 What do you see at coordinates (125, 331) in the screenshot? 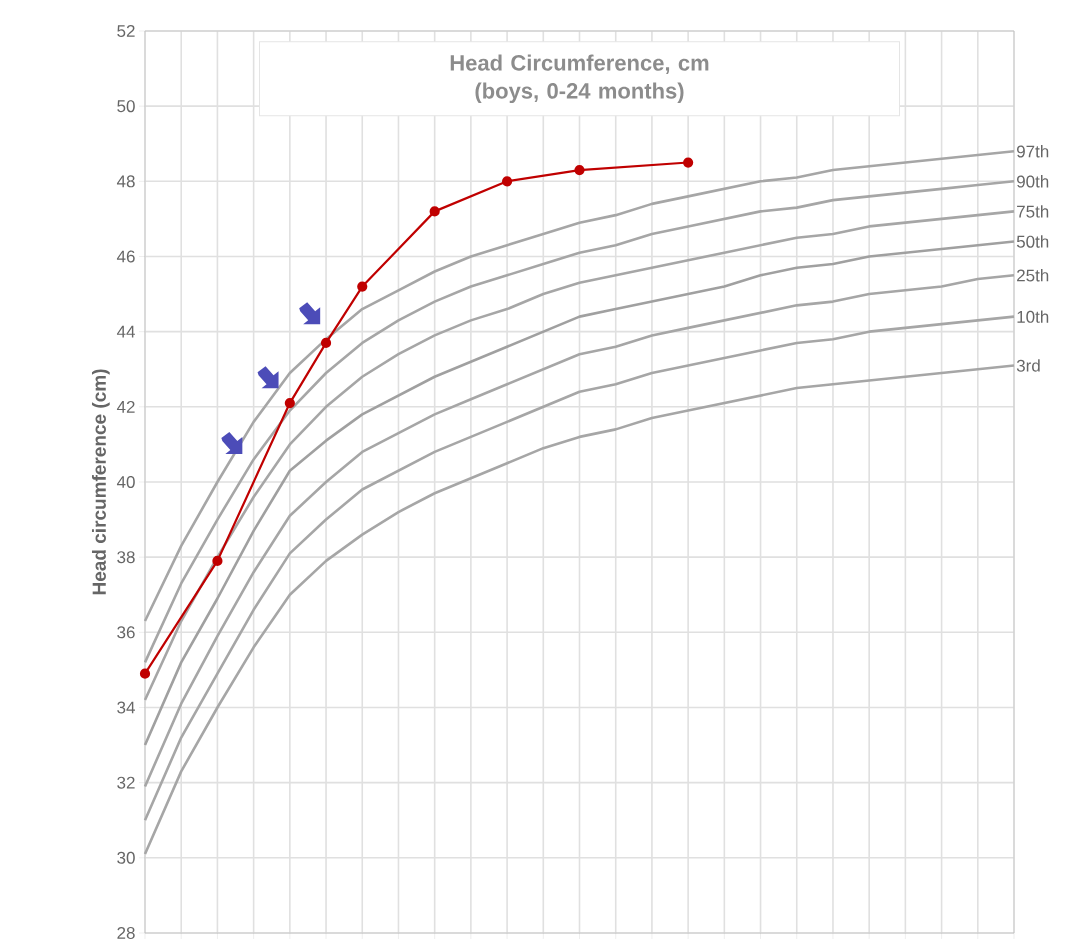
I see `y-tick-label: 44` at bounding box center [125, 331].